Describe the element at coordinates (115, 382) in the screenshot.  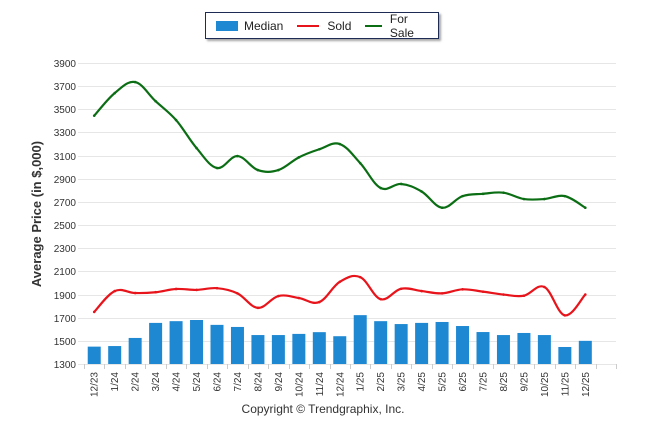
I see `x-tick-label: 1/24` at that location.